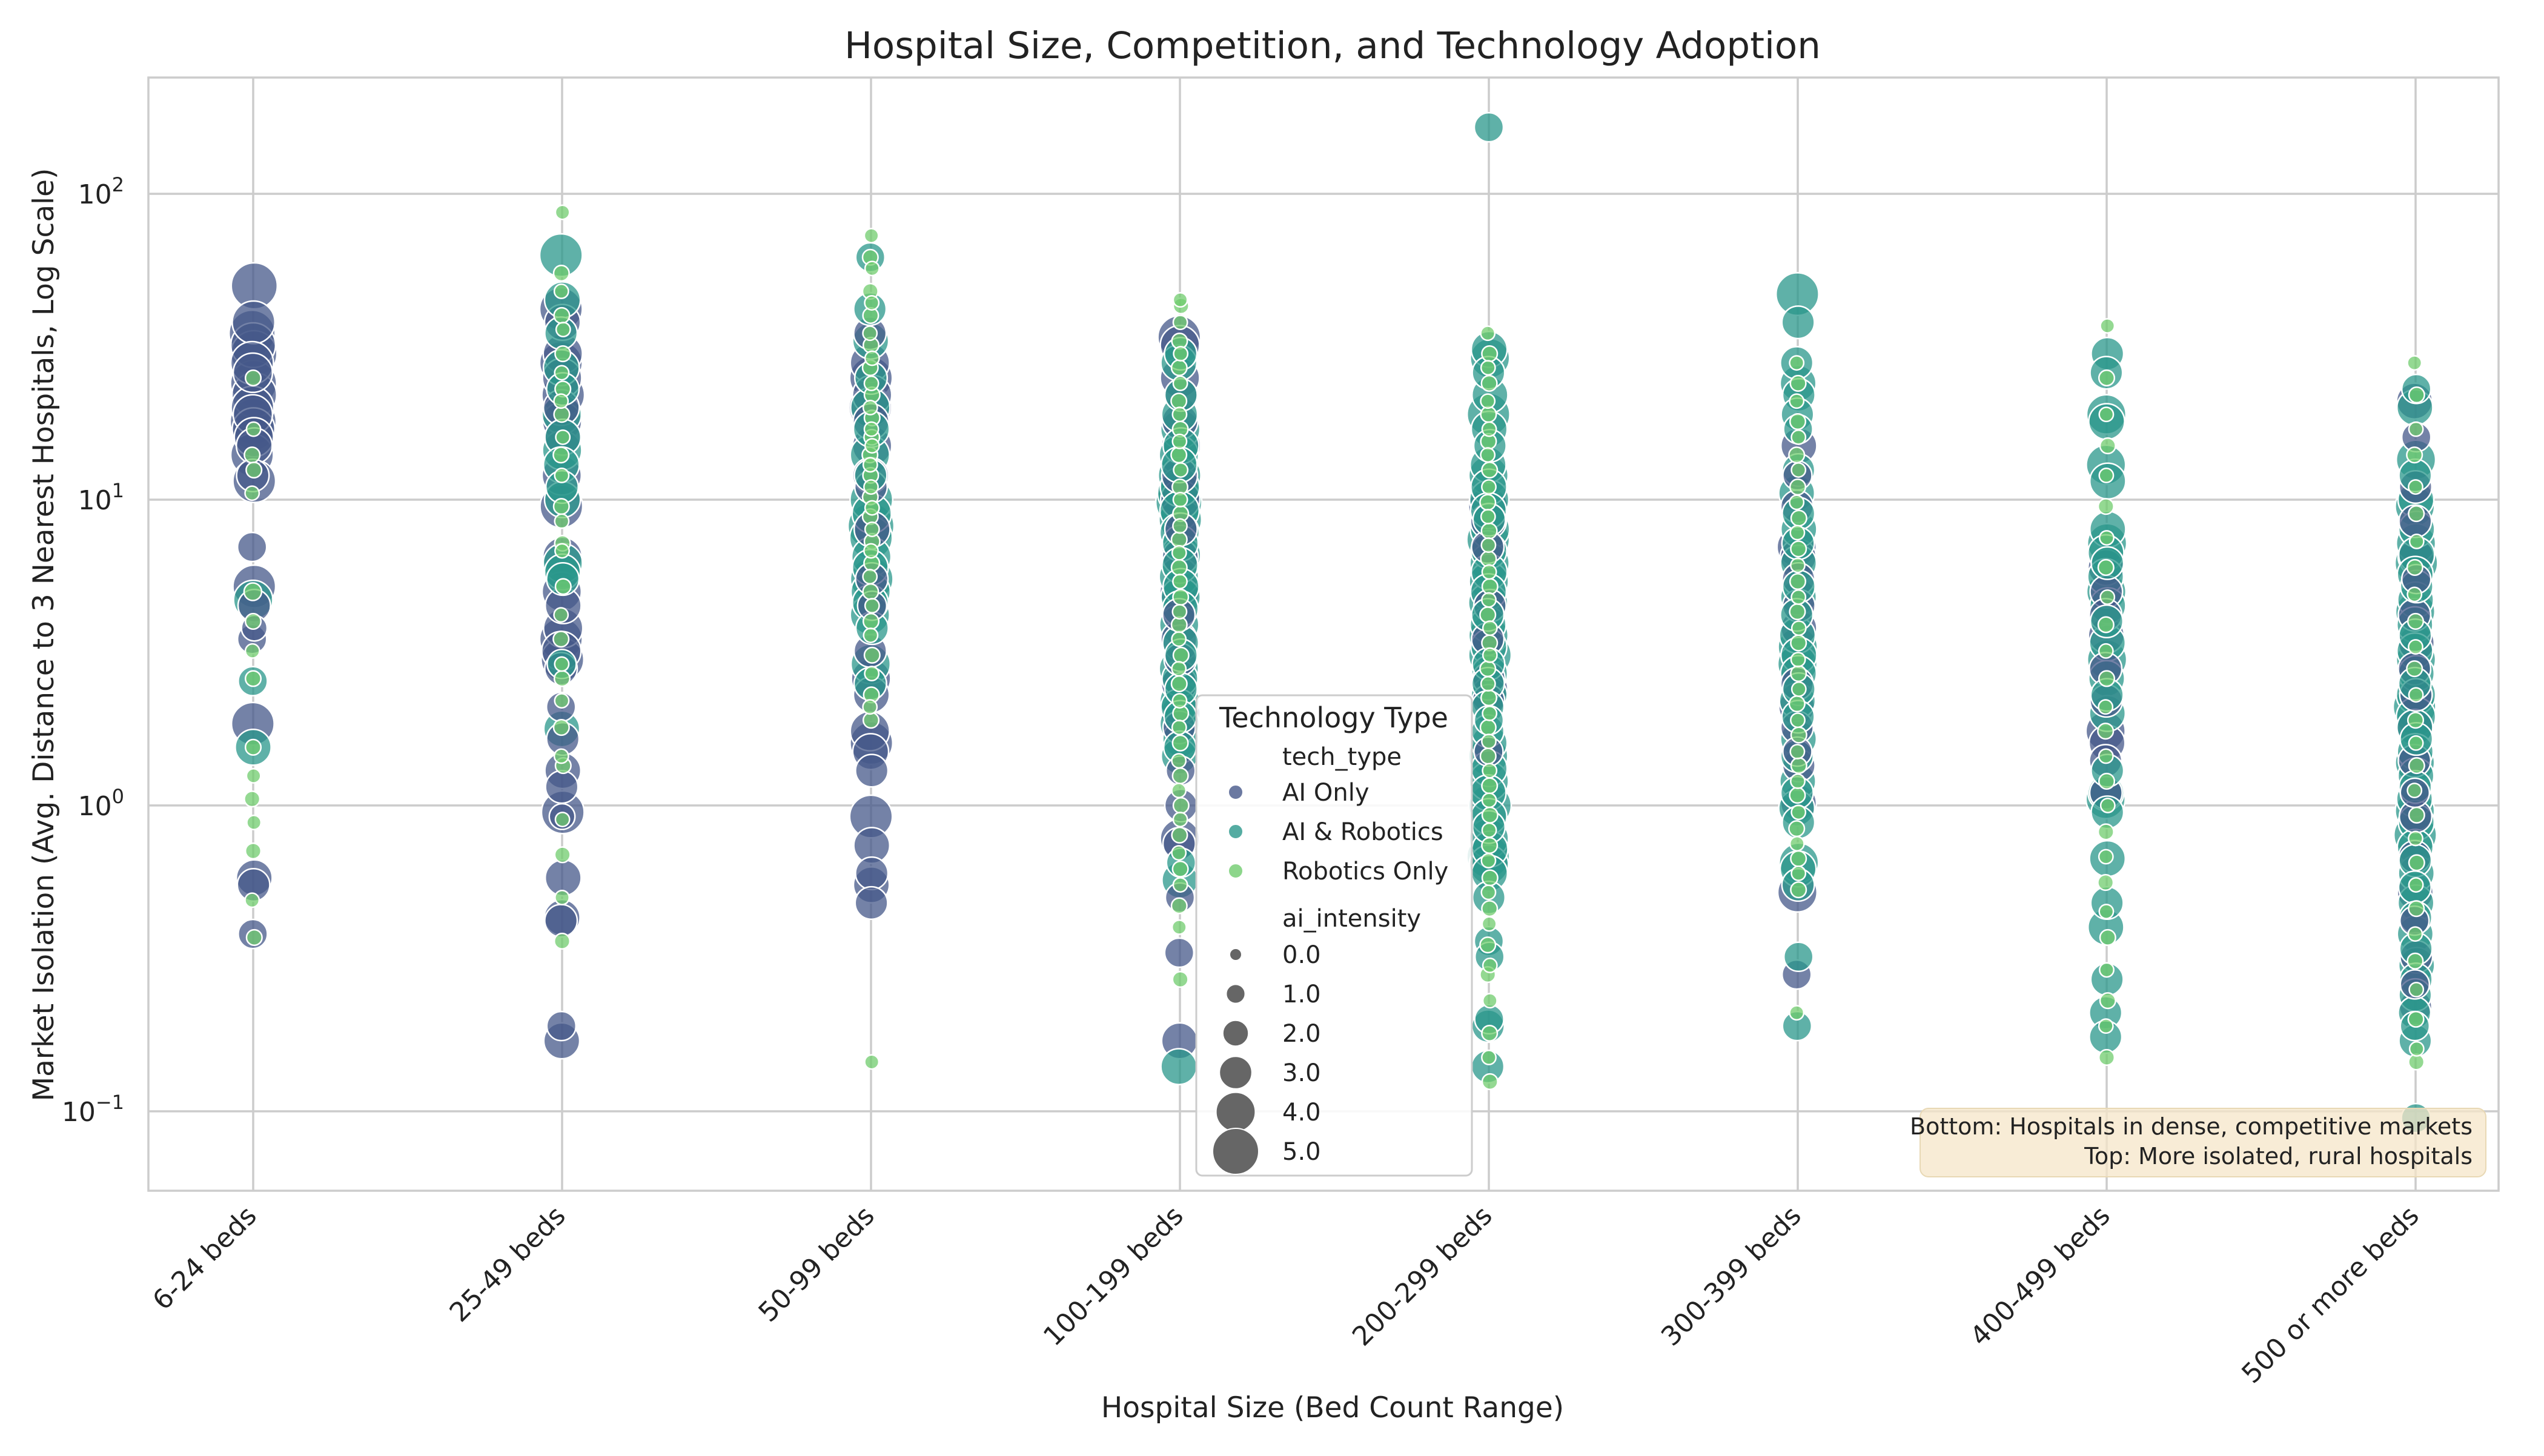 The height and width of the screenshot is (1456, 2544). What do you see at coordinates (2203, 1142) in the screenshot?
I see `annotation-box` at bounding box center [2203, 1142].